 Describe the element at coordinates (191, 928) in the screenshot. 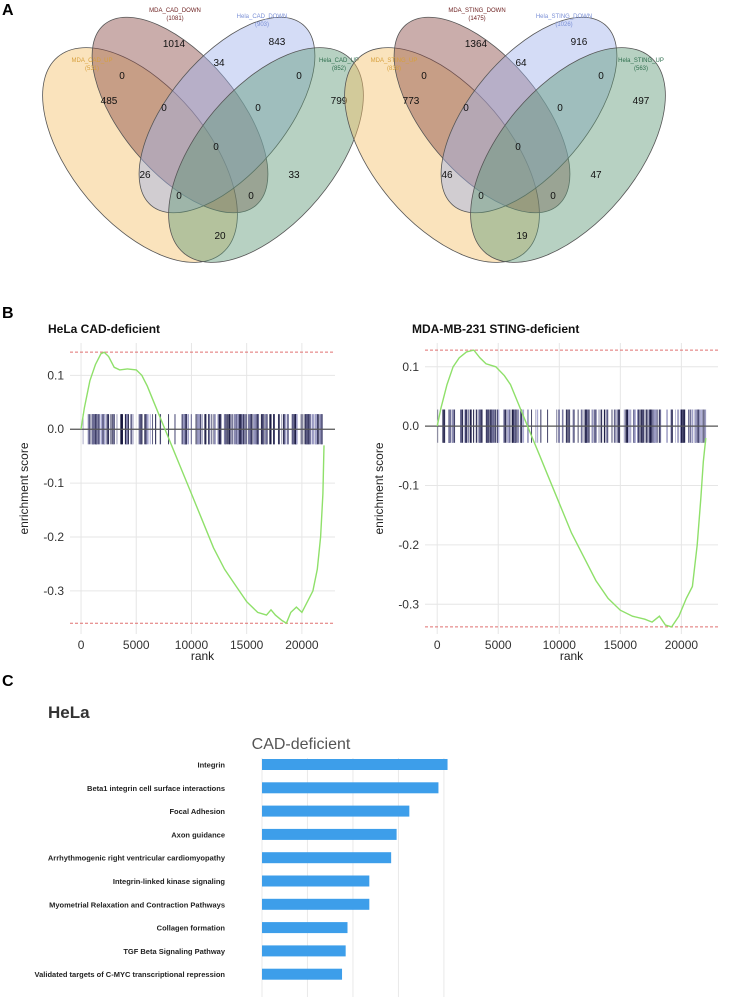

I see `bar-category-label: Collagen formation` at that location.